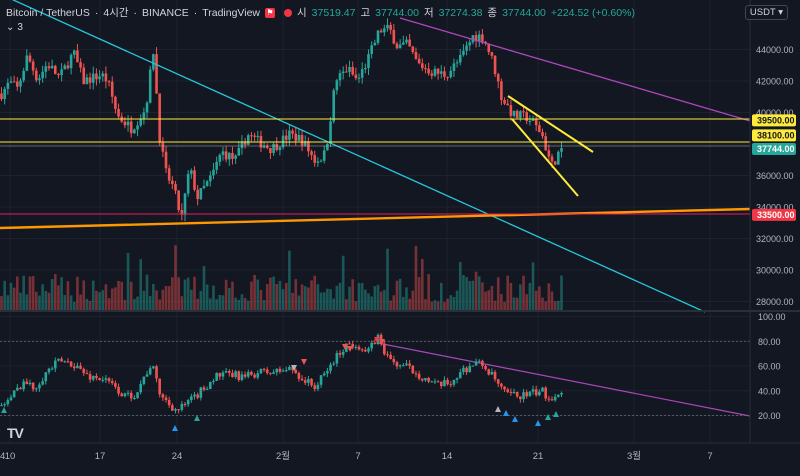 Image resolution: width=800 pixels, height=476 pixels. What do you see at coordinates (165, 12) in the screenshot?
I see `exchange-label: BINANCE` at bounding box center [165, 12].